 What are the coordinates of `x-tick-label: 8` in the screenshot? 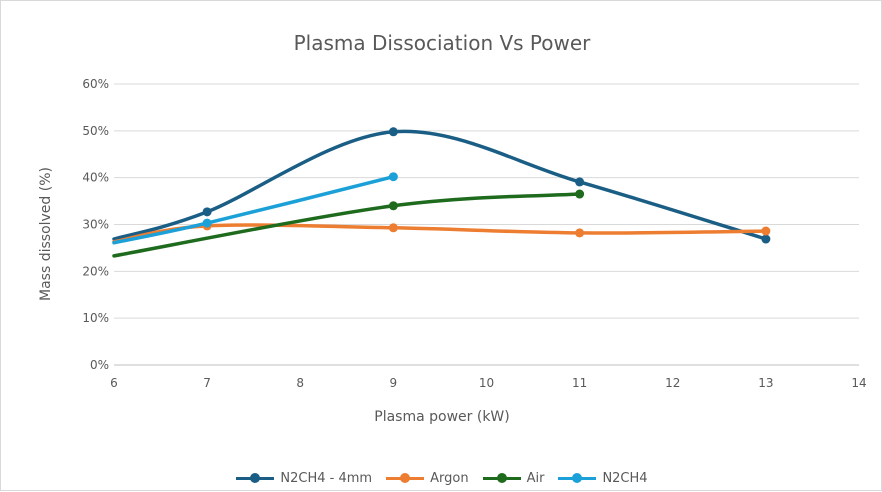 It's located at (300, 383).